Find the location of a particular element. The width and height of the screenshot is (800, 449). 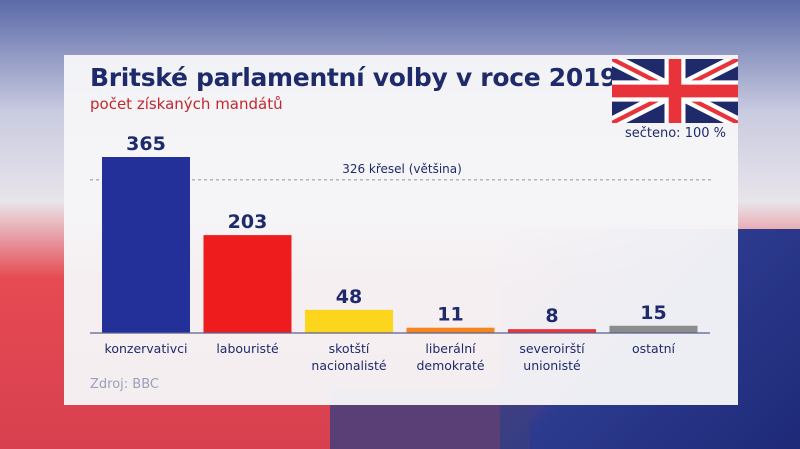

chart-subtitle: počet získaných mandátů is located at coordinates (186, 104).